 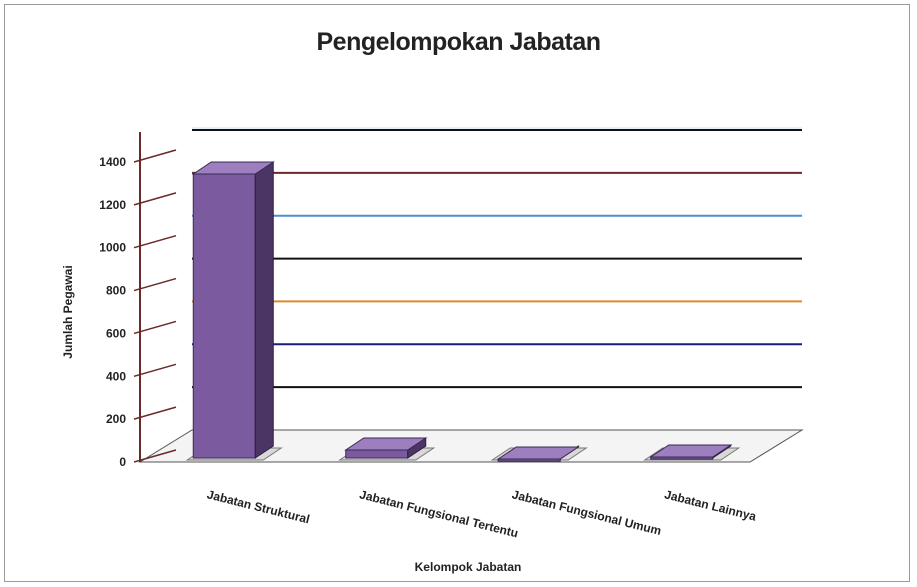 I want to click on x-tick-label: Jabatan Struktural, so click(x=259, y=506).